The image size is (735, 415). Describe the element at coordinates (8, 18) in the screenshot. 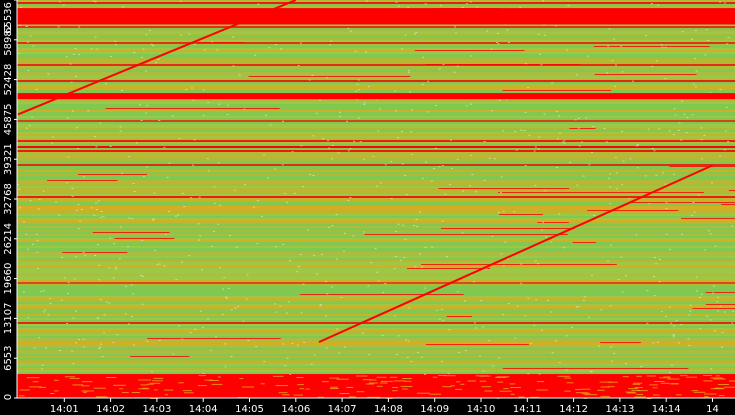

I see `y-tick-label: 65536` at that location.